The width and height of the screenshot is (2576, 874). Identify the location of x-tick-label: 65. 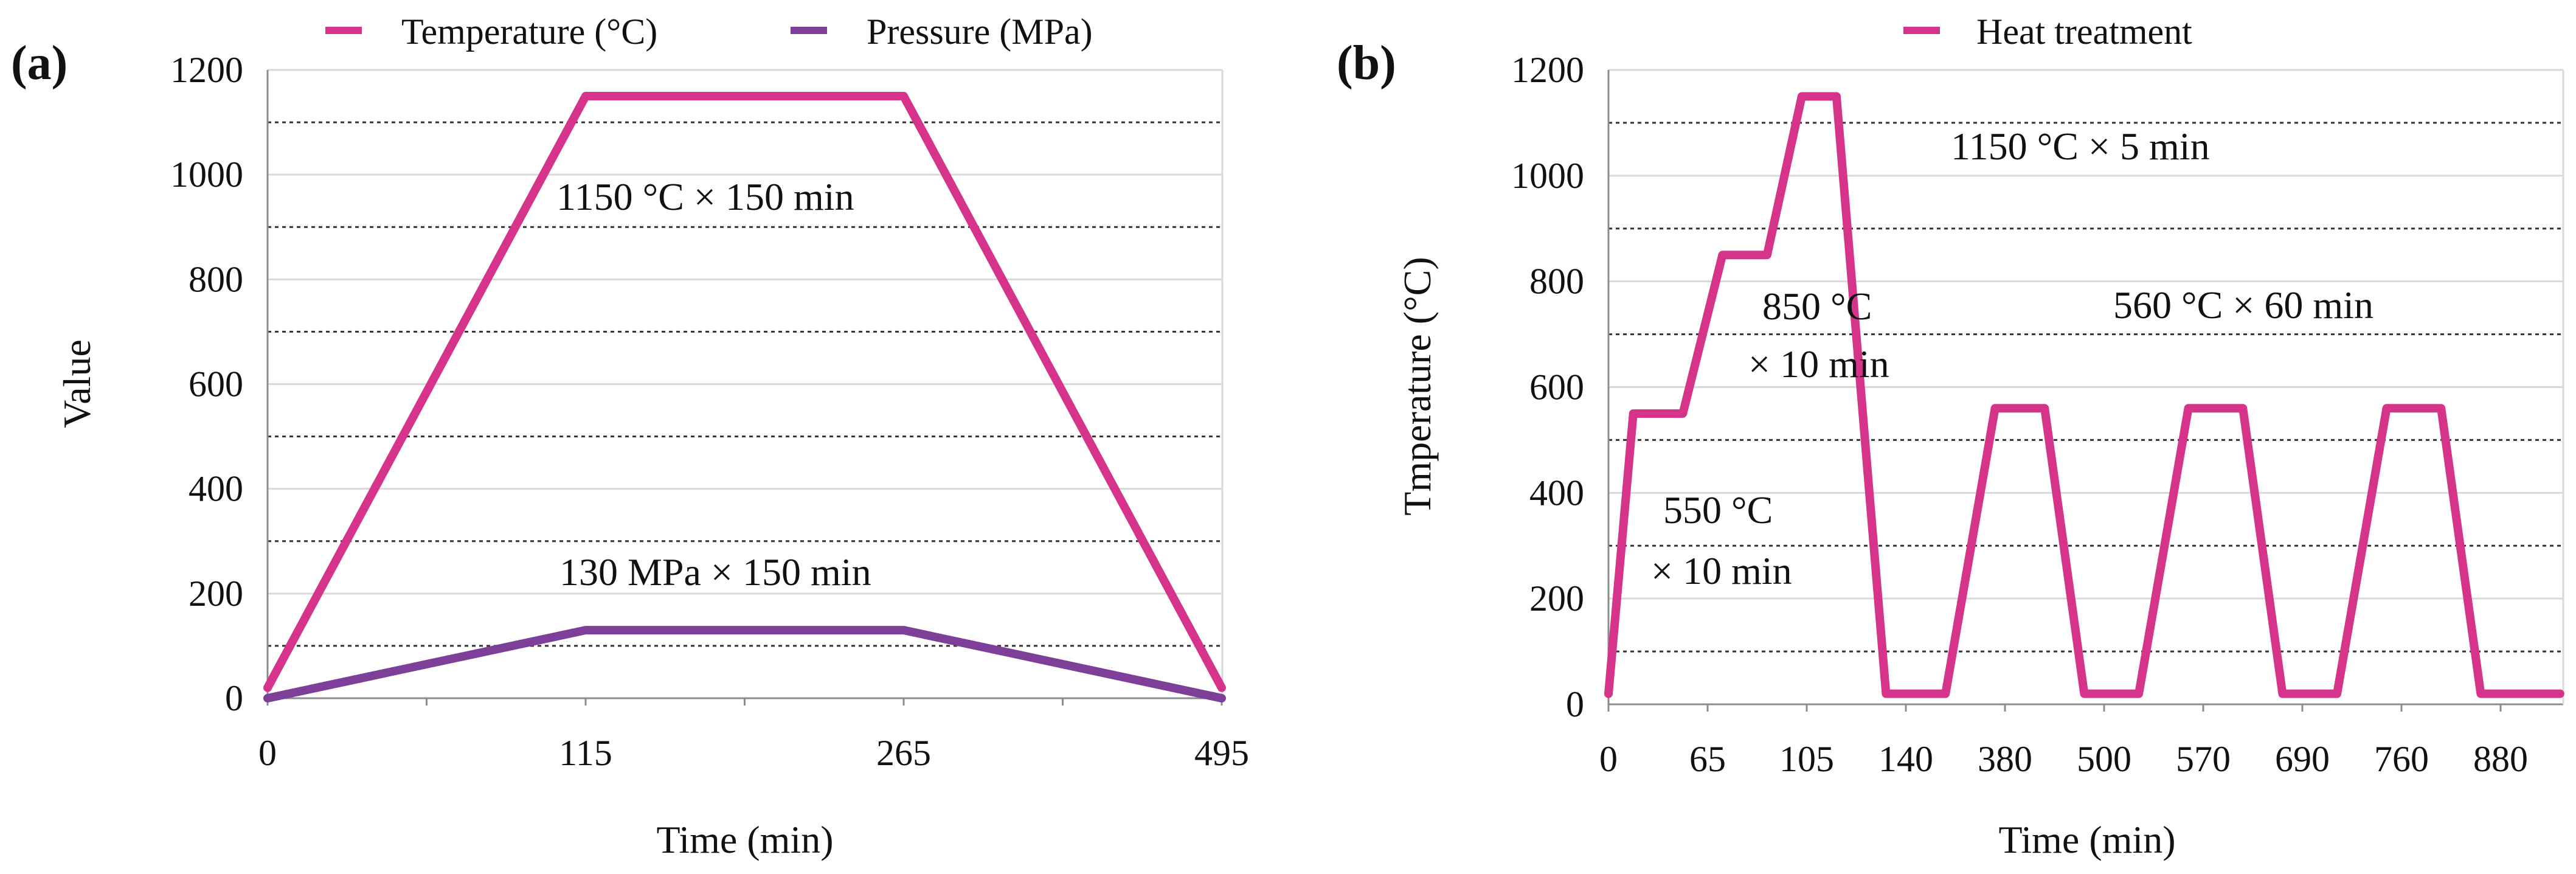
(1707, 759).